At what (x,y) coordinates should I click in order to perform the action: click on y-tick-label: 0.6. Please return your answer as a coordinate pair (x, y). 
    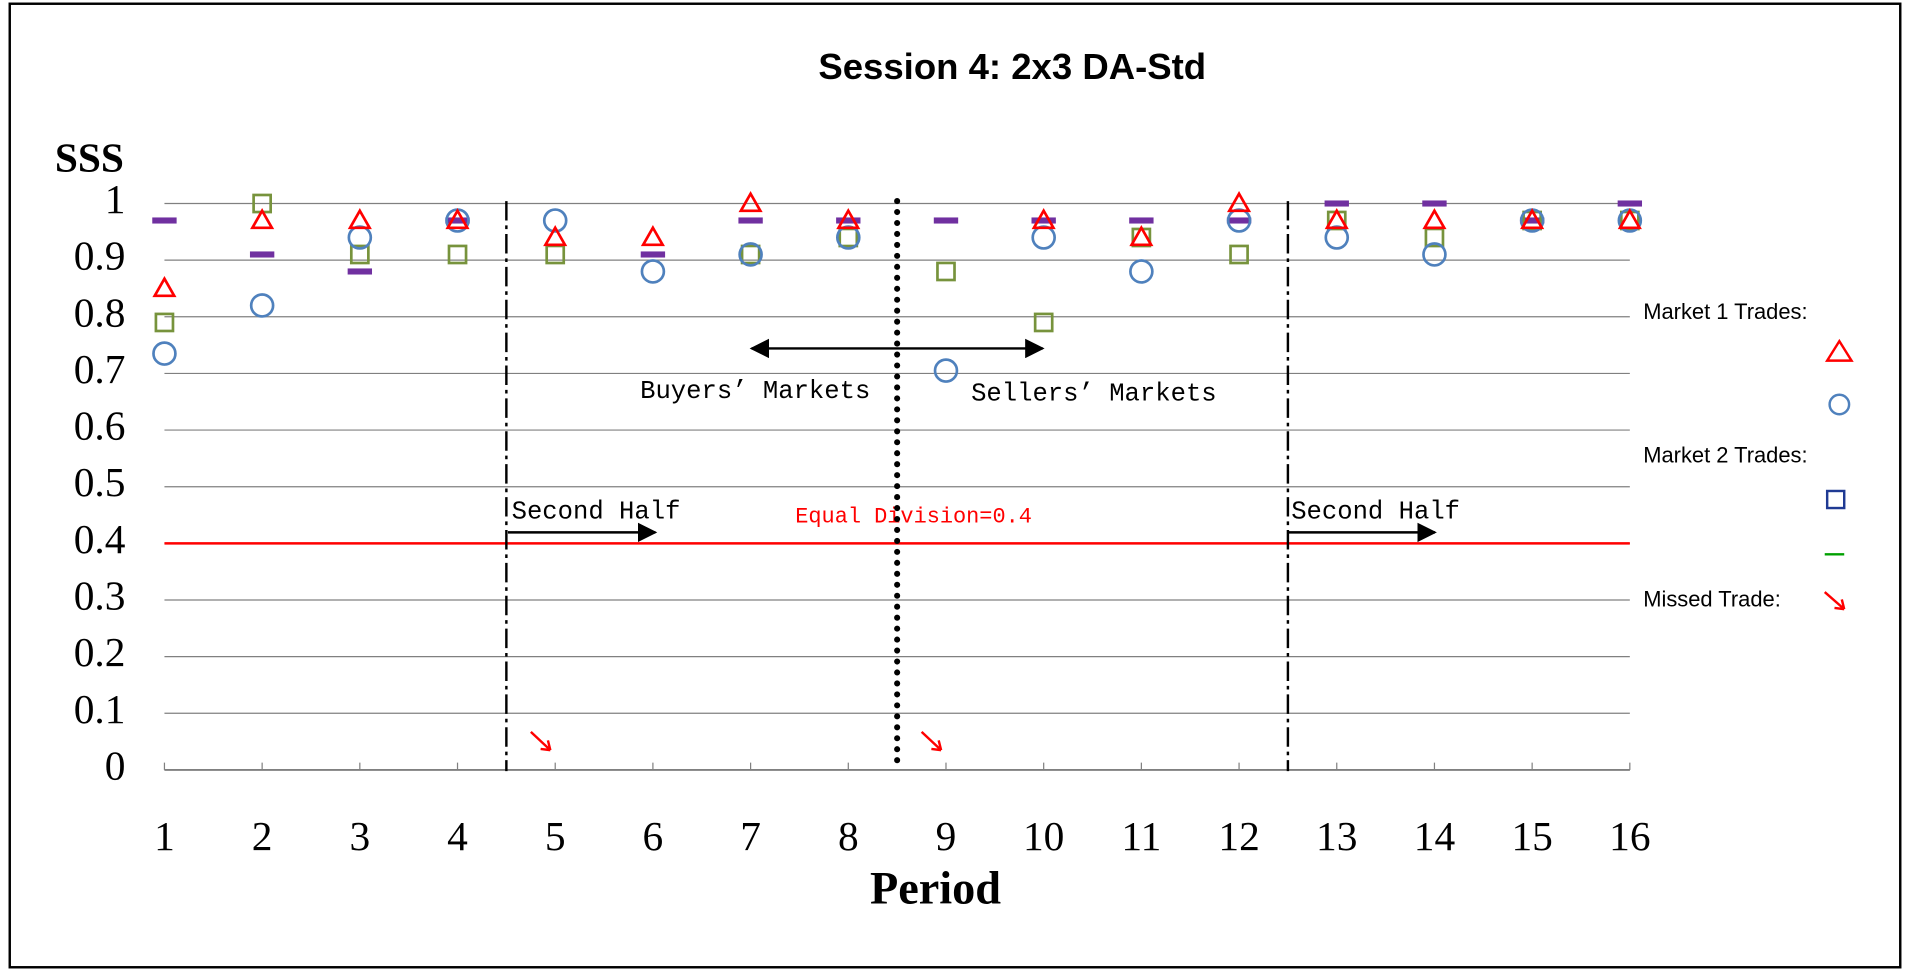
    Looking at the image, I should click on (100, 426).